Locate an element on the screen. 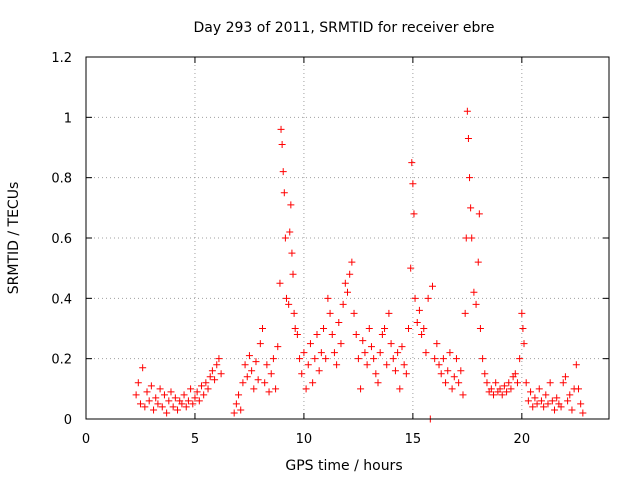  x-tick-label: 20 is located at coordinates (522, 439).